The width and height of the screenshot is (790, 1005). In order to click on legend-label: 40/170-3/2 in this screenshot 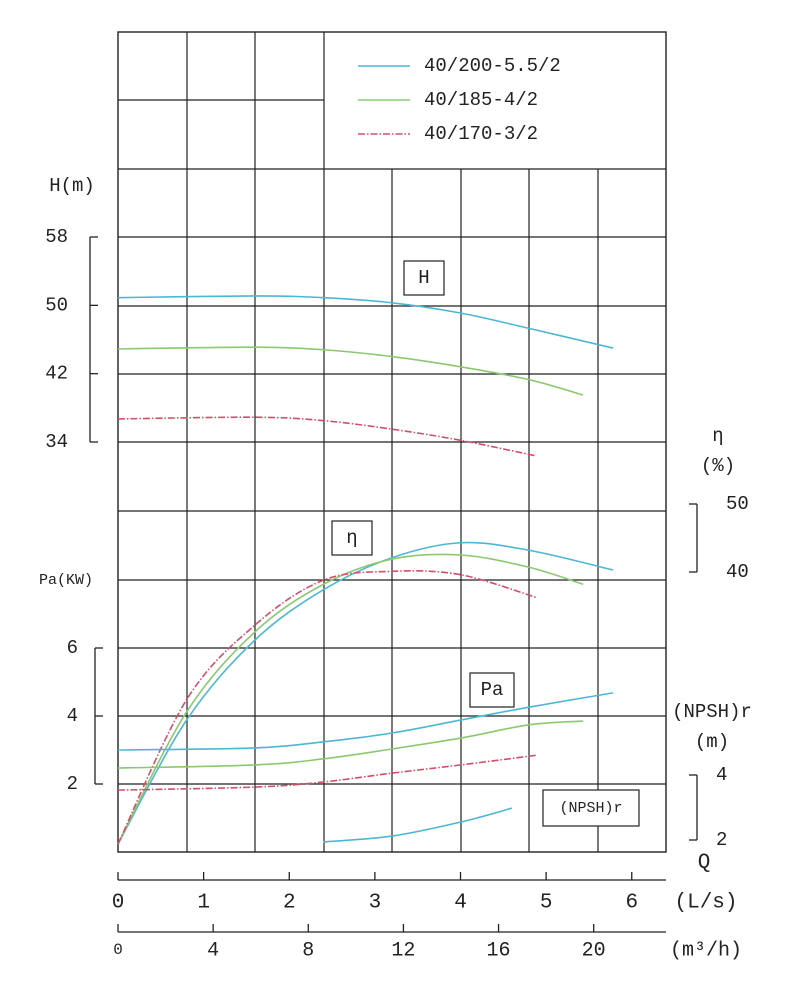, I will do `click(481, 134)`.